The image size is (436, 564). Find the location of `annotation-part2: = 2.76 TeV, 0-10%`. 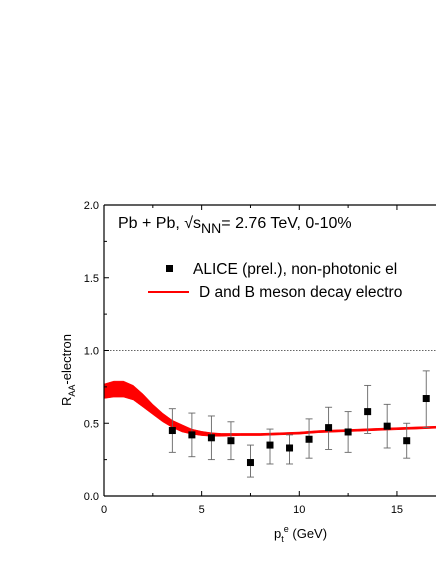

annotation-part2: = 2.76 TeV, 0-10% is located at coordinates (286, 223).